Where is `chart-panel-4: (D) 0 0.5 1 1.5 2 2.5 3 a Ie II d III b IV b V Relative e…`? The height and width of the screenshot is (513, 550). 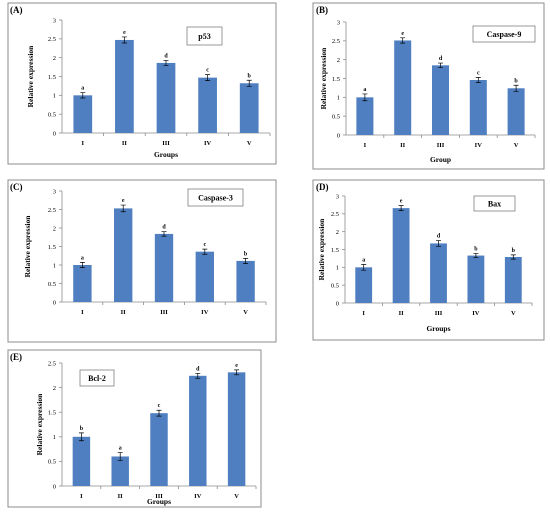 chart-panel-4: (D) 0 0.5 1 1.5 2 2.5 3 a Ie II d III b IV b V Relative e… is located at coordinates (428, 260).